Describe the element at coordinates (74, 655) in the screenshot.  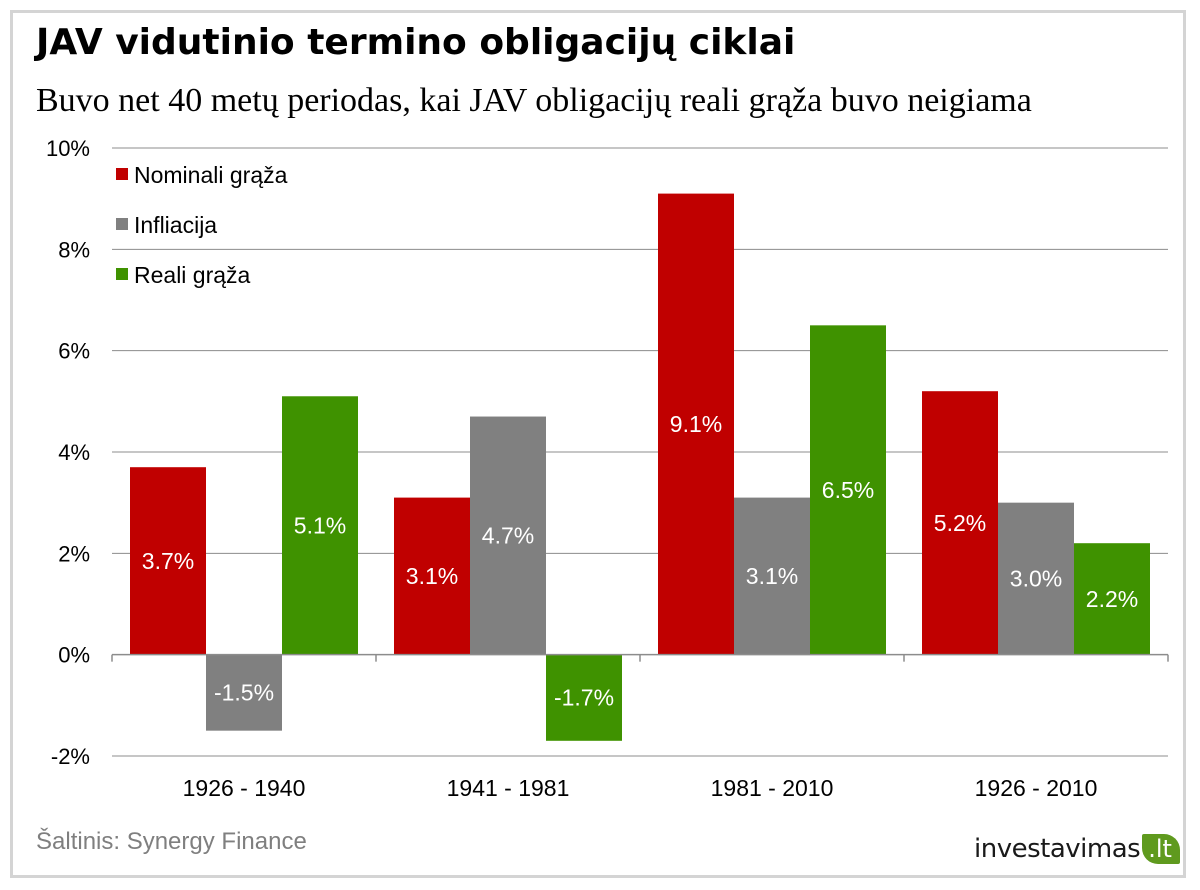
I see `y-tick-label: 0%` at that location.